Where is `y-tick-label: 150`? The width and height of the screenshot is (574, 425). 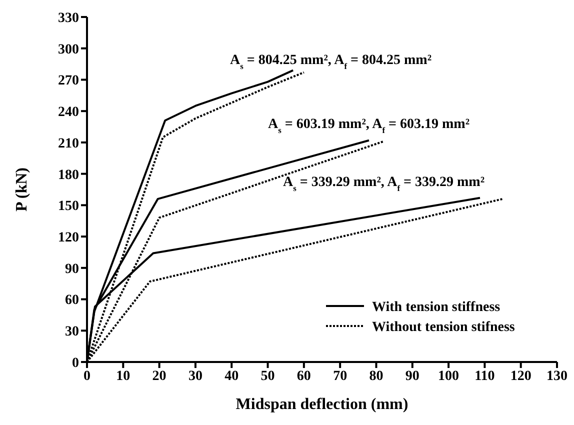 y-tick-label: 150 is located at coordinates (68, 206).